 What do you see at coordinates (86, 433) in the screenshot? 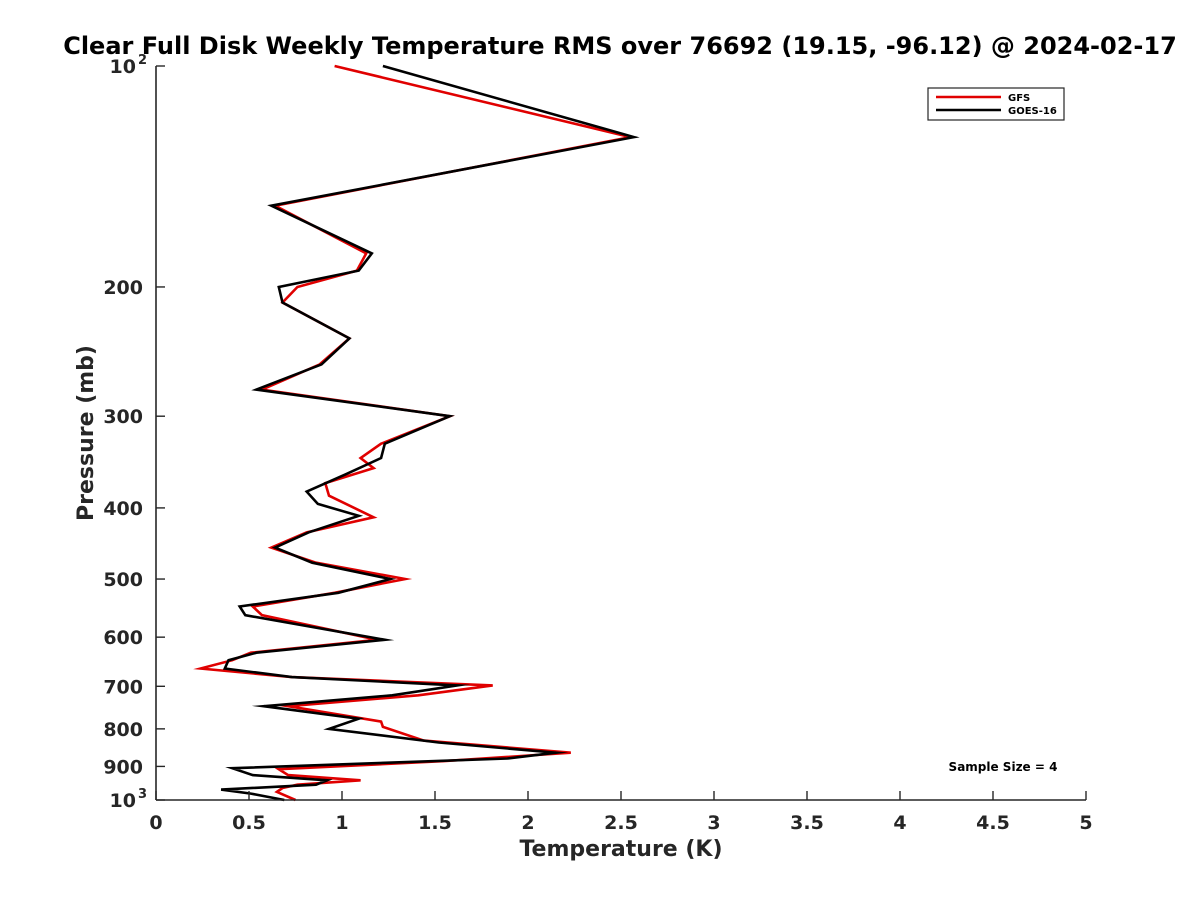
I see `y-axis-label: Pressure (mb)` at bounding box center [86, 433].